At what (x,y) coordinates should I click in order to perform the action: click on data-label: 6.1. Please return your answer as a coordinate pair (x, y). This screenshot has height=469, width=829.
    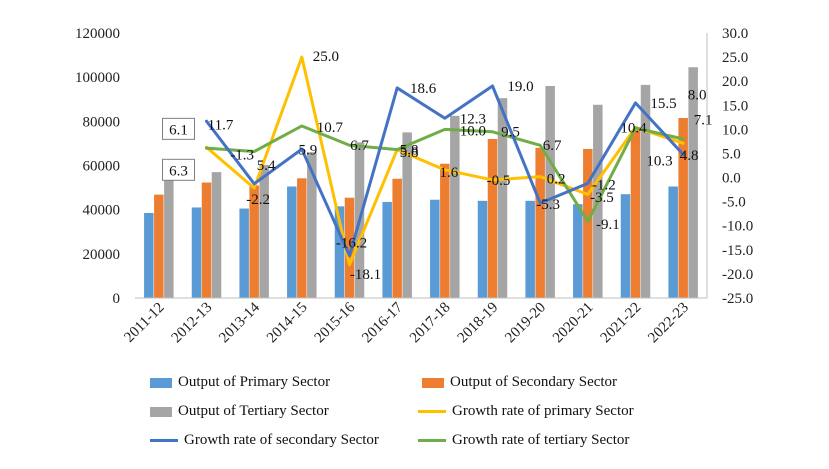
    Looking at the image, I should click on (178, 130).